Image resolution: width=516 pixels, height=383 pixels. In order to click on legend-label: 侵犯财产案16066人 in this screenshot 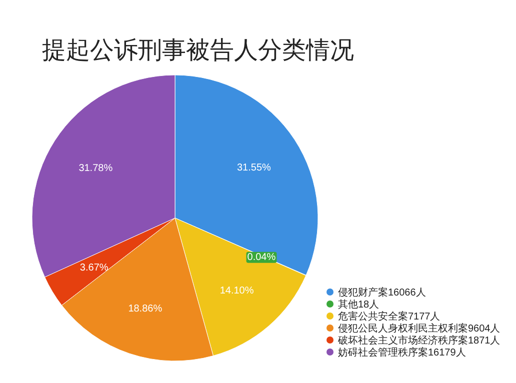, I will do `click(382, 292)`.